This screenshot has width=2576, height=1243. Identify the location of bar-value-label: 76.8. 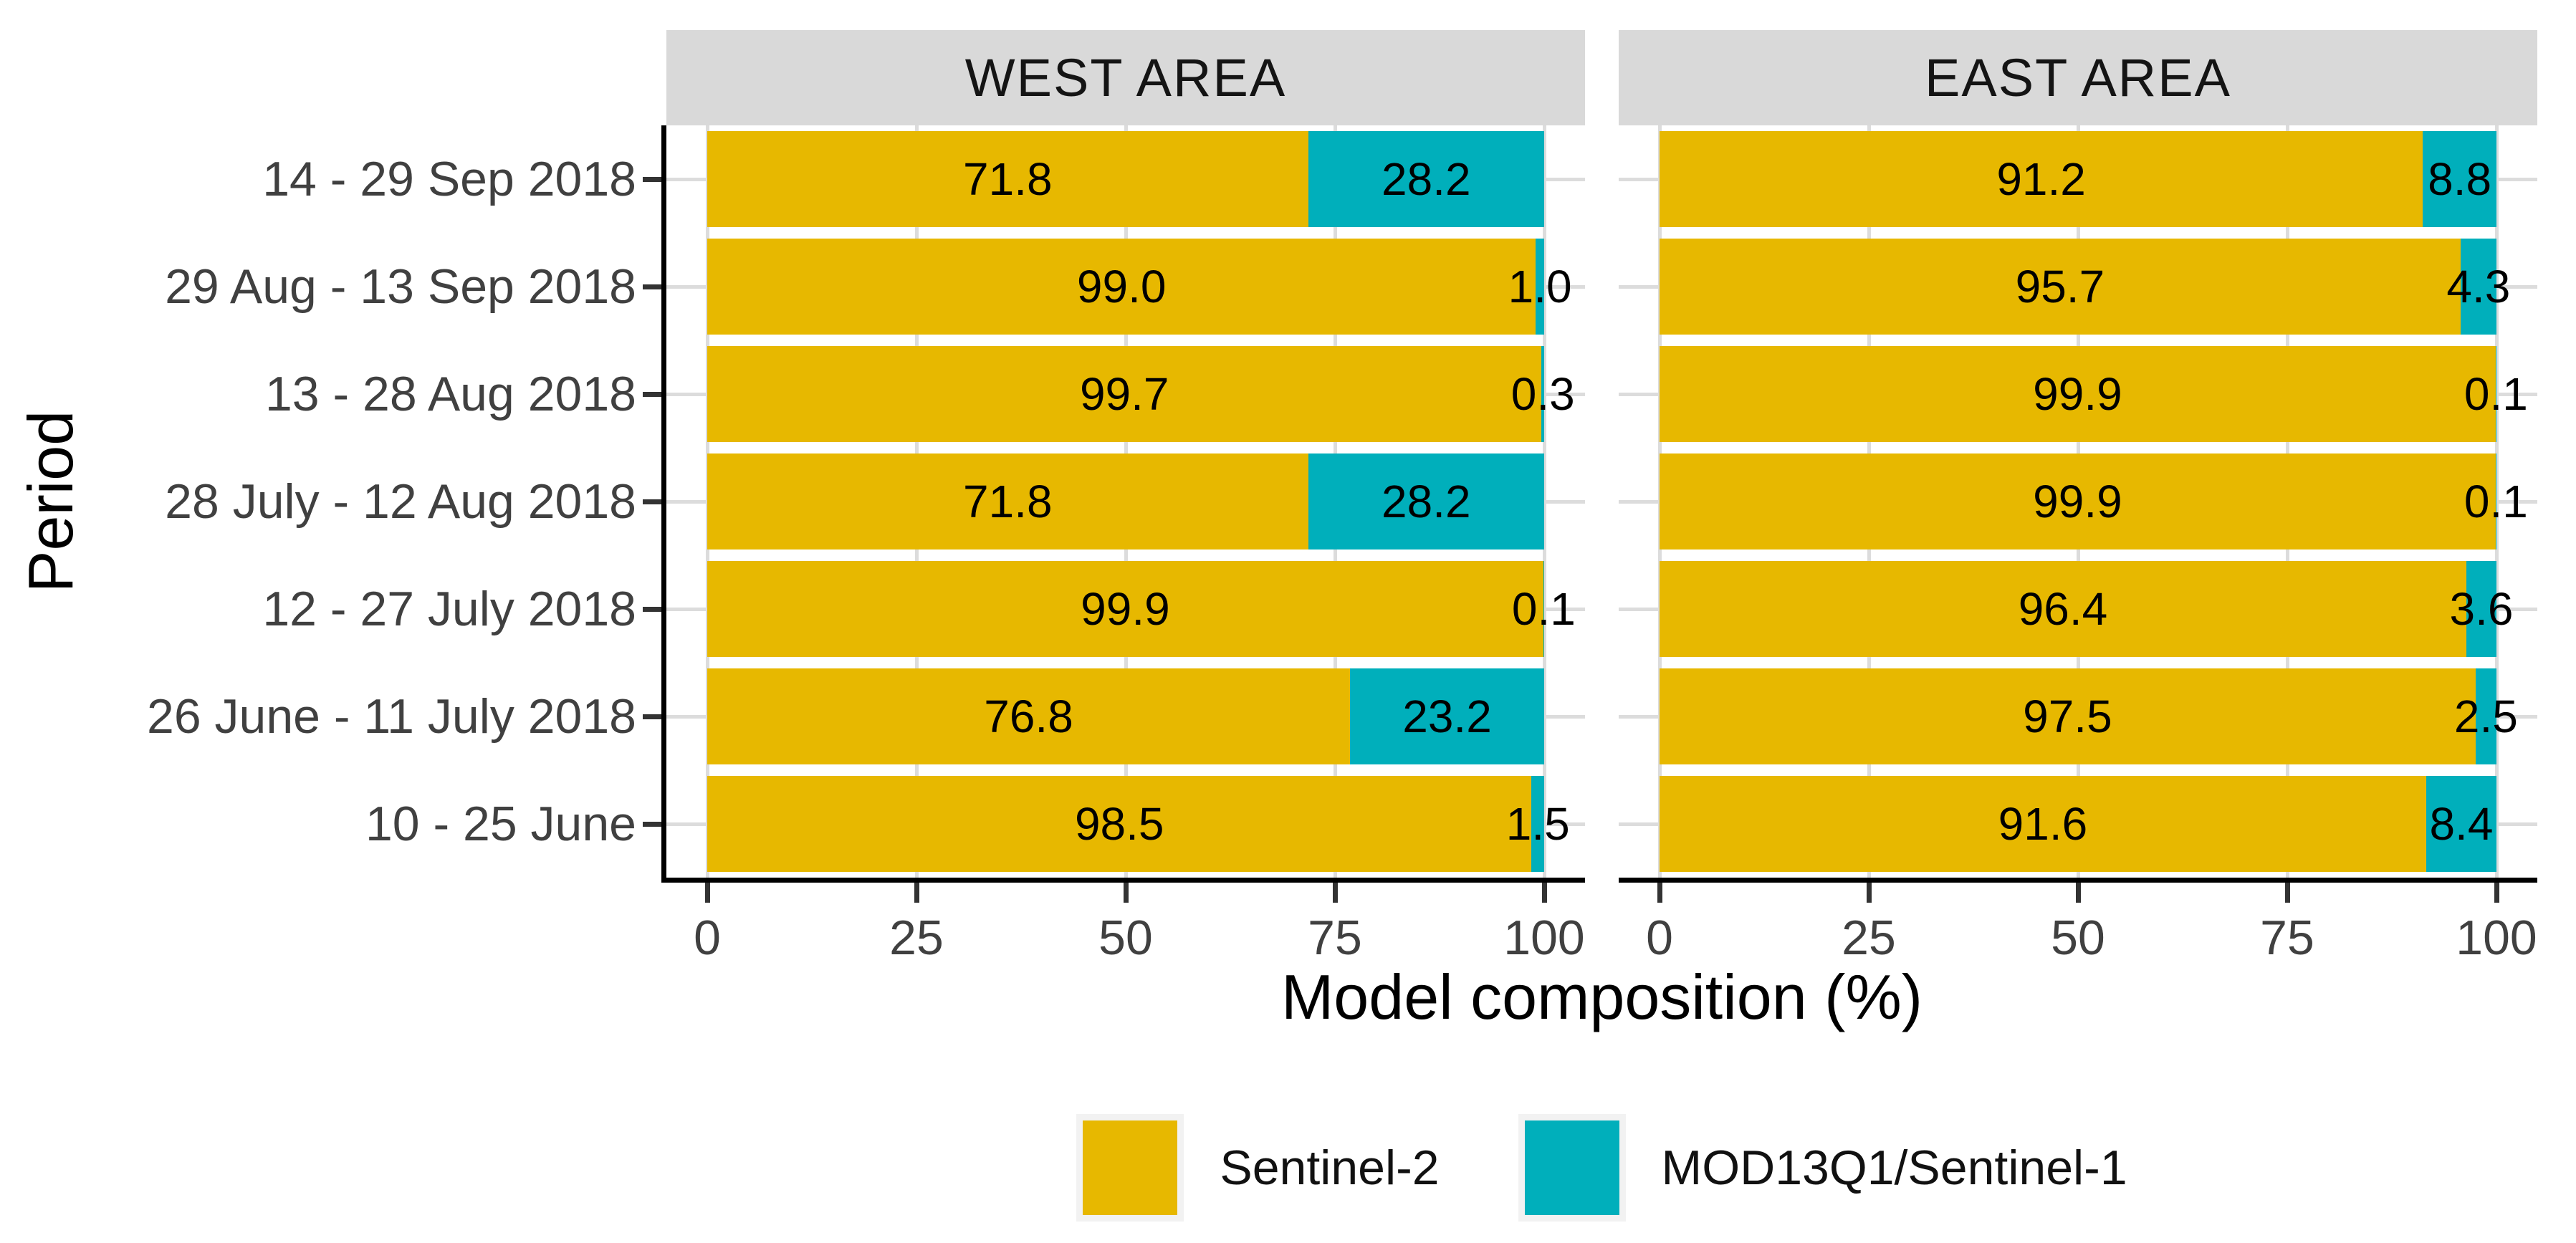
(1028, 716).